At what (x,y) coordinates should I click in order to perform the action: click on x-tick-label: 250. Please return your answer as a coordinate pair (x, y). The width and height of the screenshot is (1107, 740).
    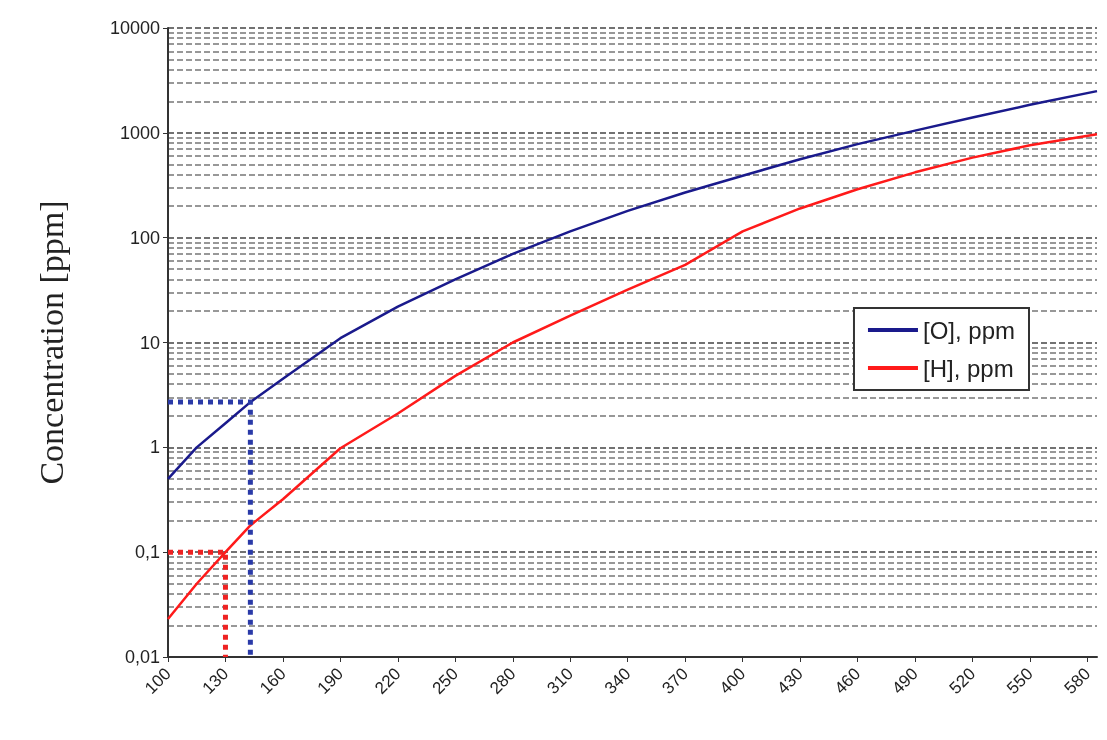
    Looking at the image, I should click on (445, 681).